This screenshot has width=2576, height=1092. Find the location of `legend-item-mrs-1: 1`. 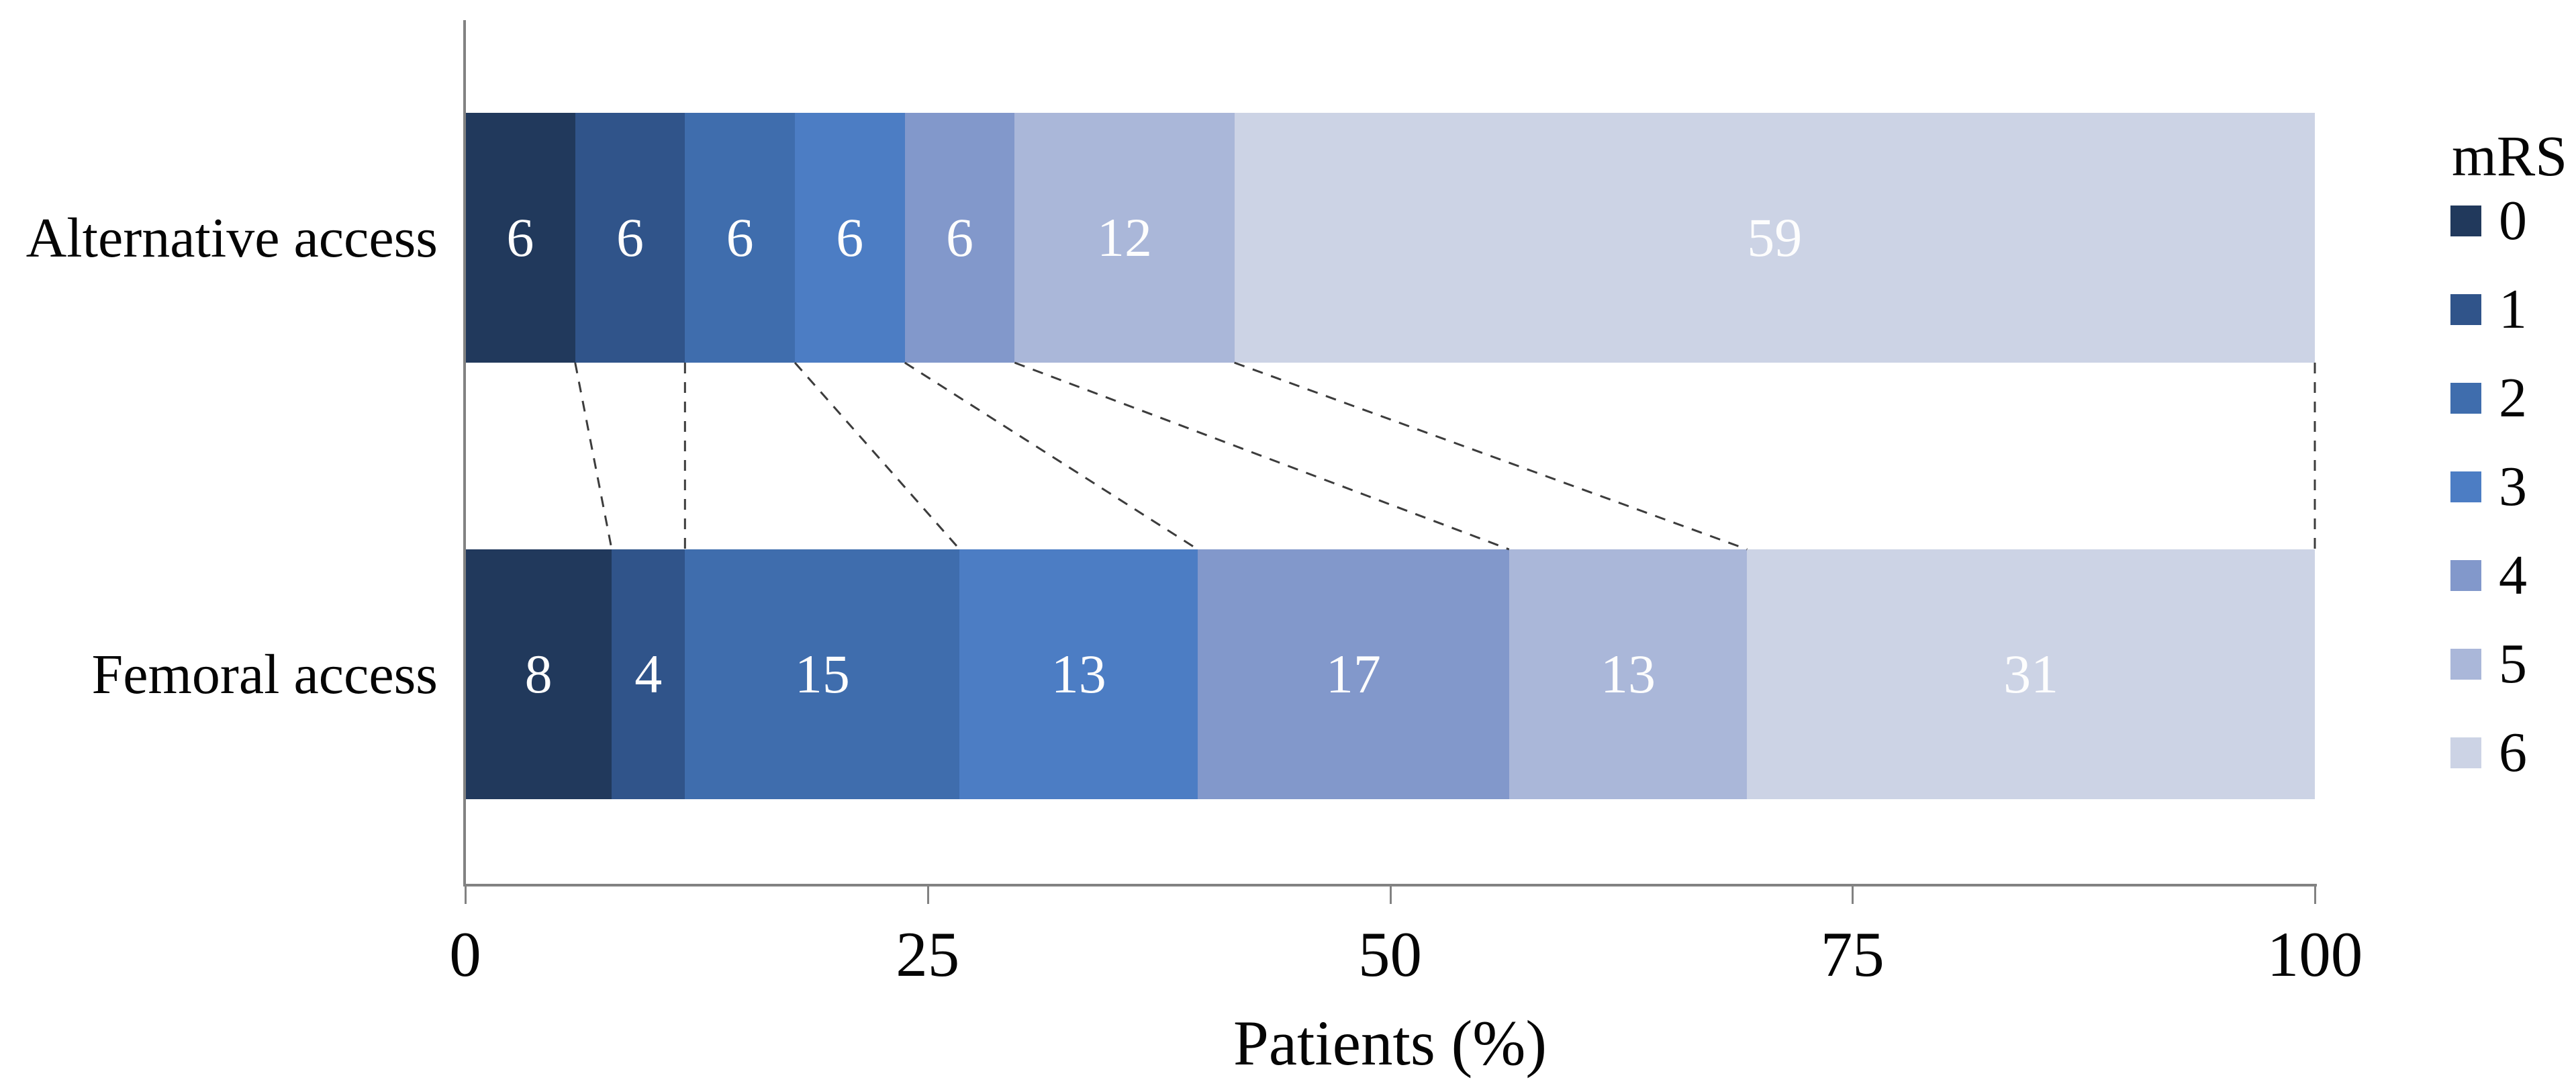

legend-item-mrs-1: 1 is located at coordinates (2508, 310).